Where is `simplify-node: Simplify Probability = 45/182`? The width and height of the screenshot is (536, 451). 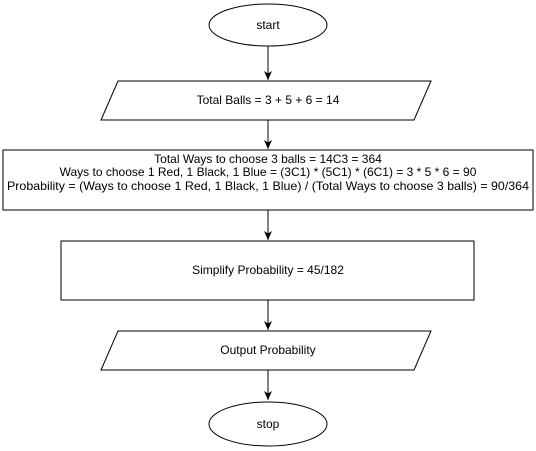
simplify-node: Simplify Probability = 45/182 is located at coordinates (267, 270).